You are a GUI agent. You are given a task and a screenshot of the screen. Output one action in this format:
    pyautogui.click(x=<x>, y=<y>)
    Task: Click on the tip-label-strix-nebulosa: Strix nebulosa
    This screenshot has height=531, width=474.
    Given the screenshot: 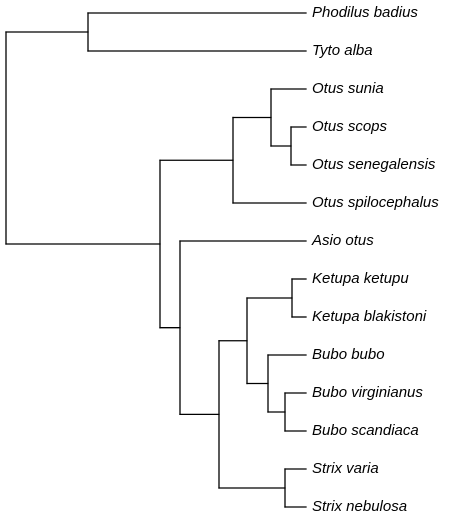 What is the action you would take?
    pyautogui.click(x=359, y=506)
    